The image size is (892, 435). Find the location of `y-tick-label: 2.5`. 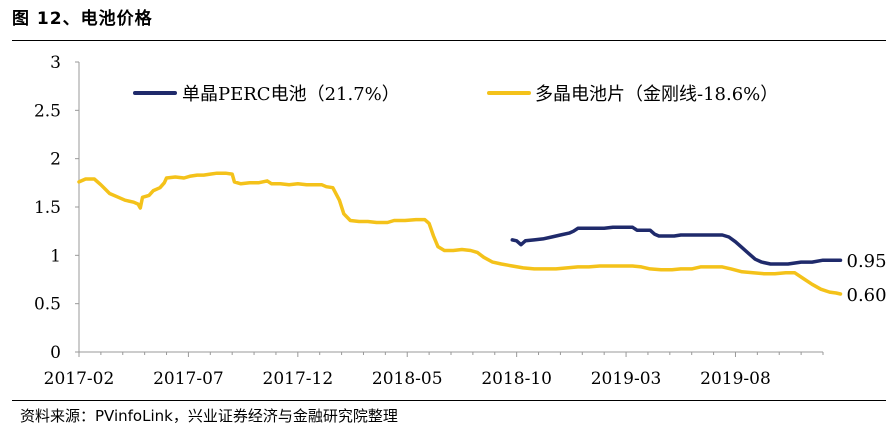

y-tick-label: 2.5 is located at coordinates (47, 111).